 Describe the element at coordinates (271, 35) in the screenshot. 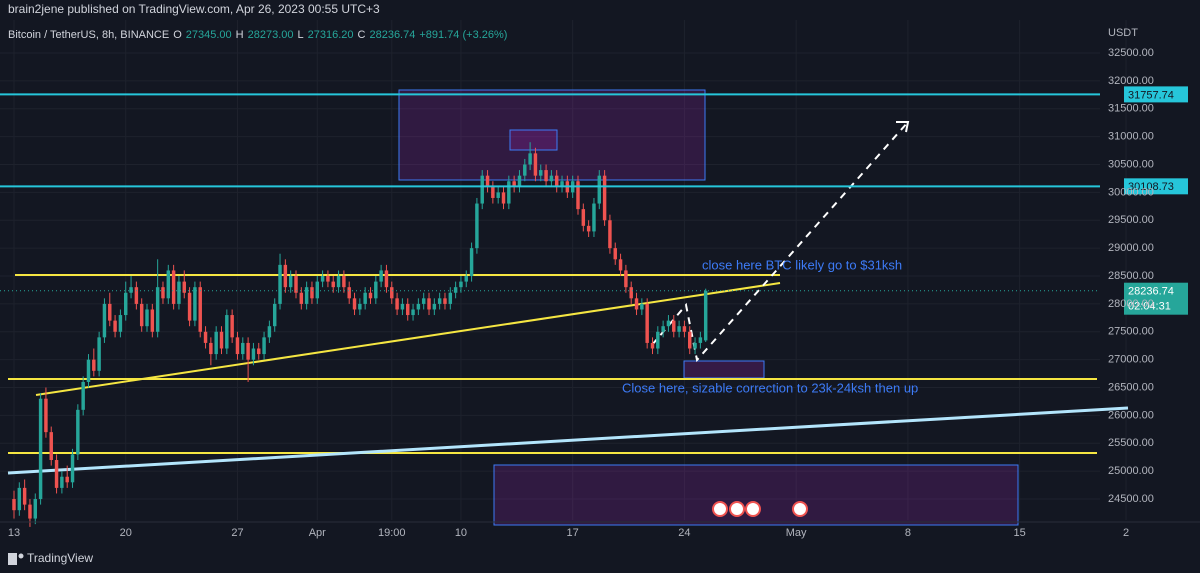

I see `legend-text: 28273.00` at that location.